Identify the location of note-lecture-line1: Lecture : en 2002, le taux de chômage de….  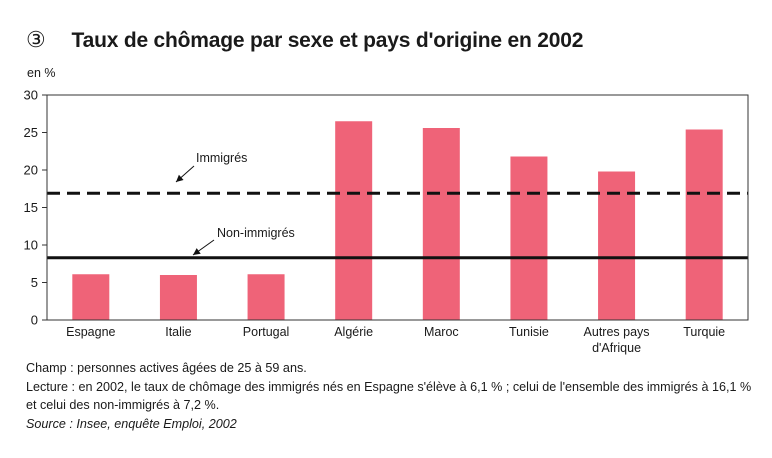
(389, 386).